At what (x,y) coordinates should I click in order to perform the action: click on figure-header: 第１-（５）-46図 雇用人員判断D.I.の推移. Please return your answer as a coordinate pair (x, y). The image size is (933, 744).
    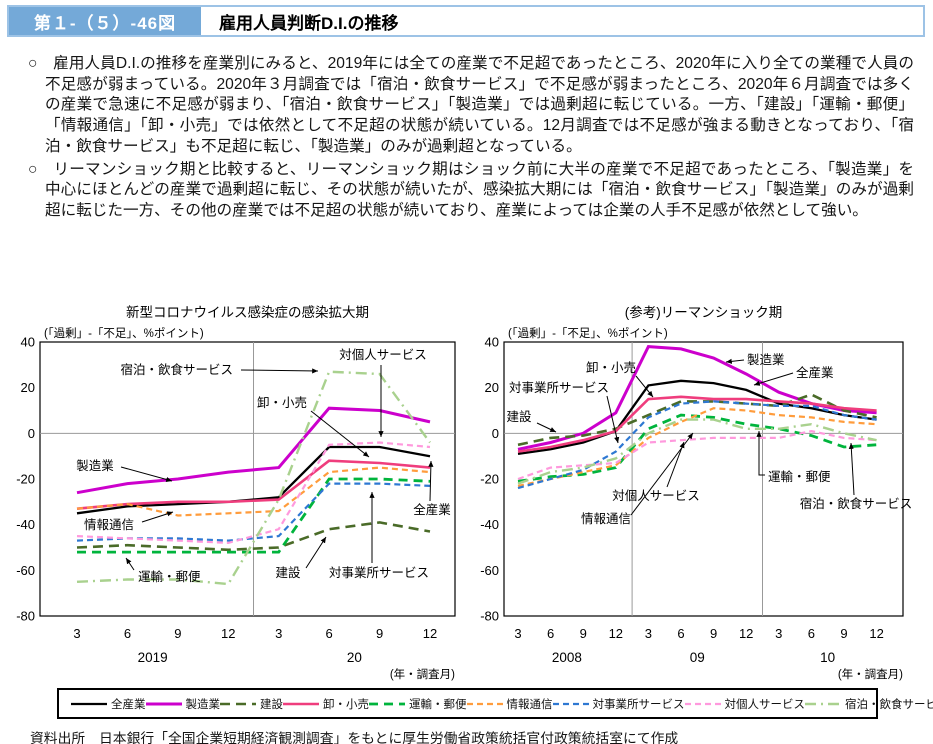
    Looking at the image, I should click on (466, 21).